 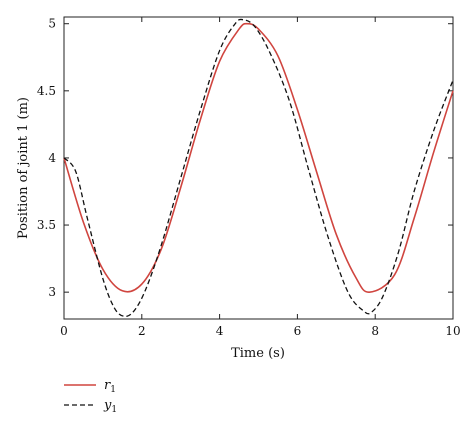 What do you see at coordinates (258, 353) in the screenshot?
I see `x-axis-label: Time (s)` at bounding box center [258, 353].